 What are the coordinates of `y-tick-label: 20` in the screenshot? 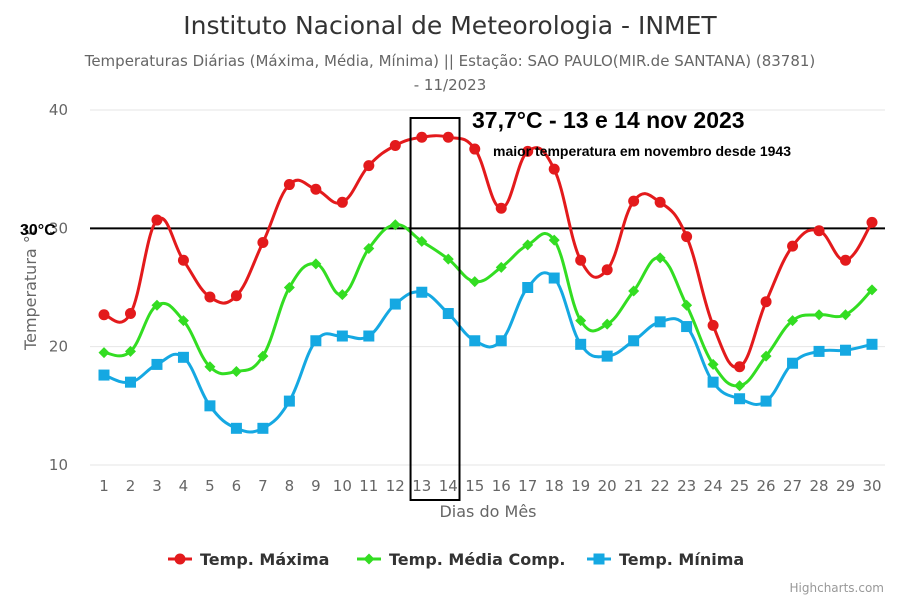 It's located at (58, 347).